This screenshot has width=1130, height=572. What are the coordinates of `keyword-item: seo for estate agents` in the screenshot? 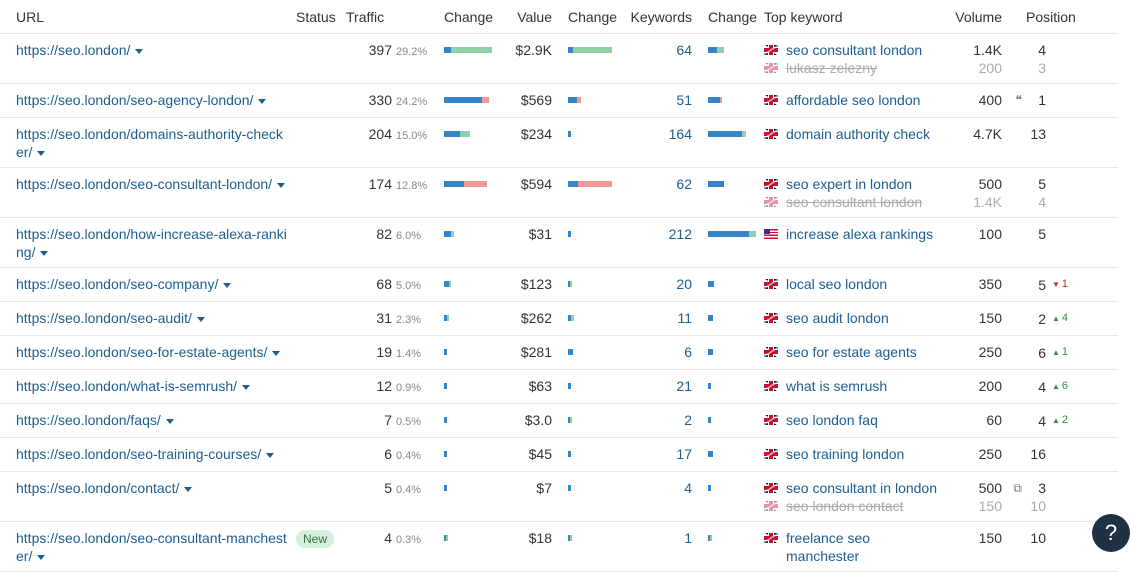 It's located at (851, 352).